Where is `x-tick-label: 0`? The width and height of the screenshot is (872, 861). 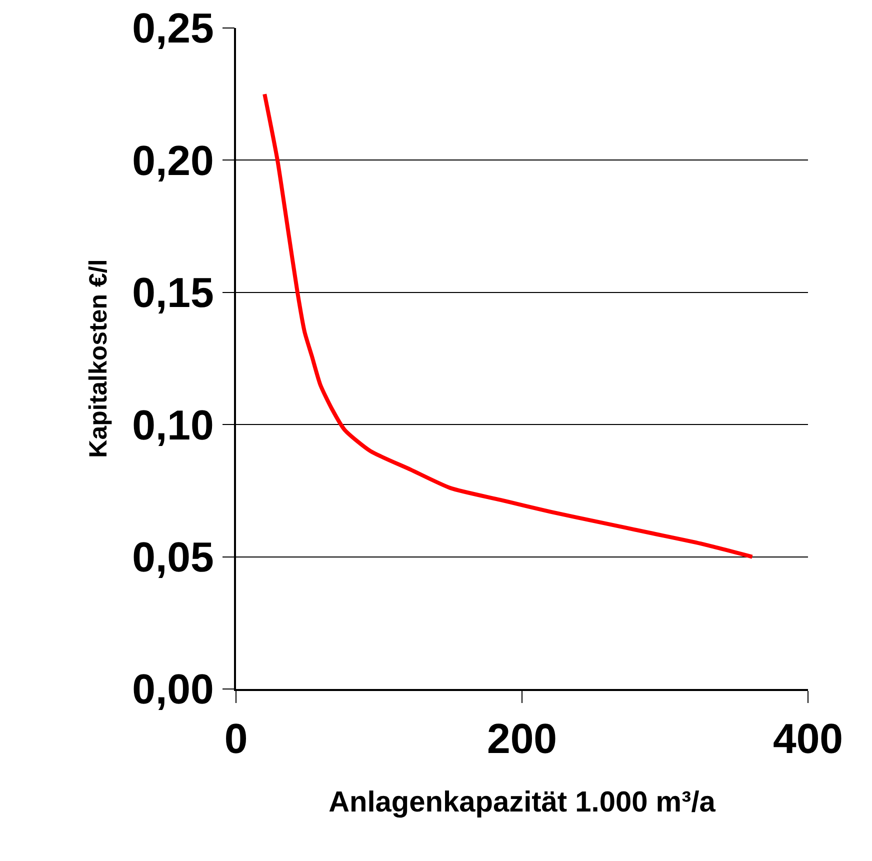 x-tick-label: 0 is located at coordinates (236, 738).